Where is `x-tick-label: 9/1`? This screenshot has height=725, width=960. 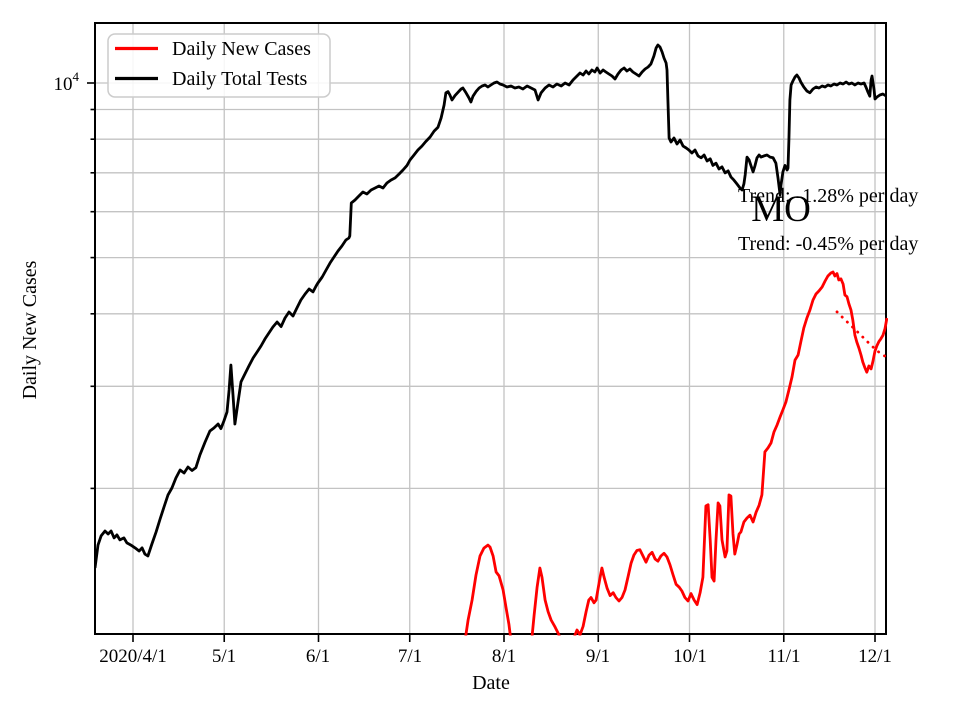 x-tick-label: 9/1 is located at coordinates (598, 656).